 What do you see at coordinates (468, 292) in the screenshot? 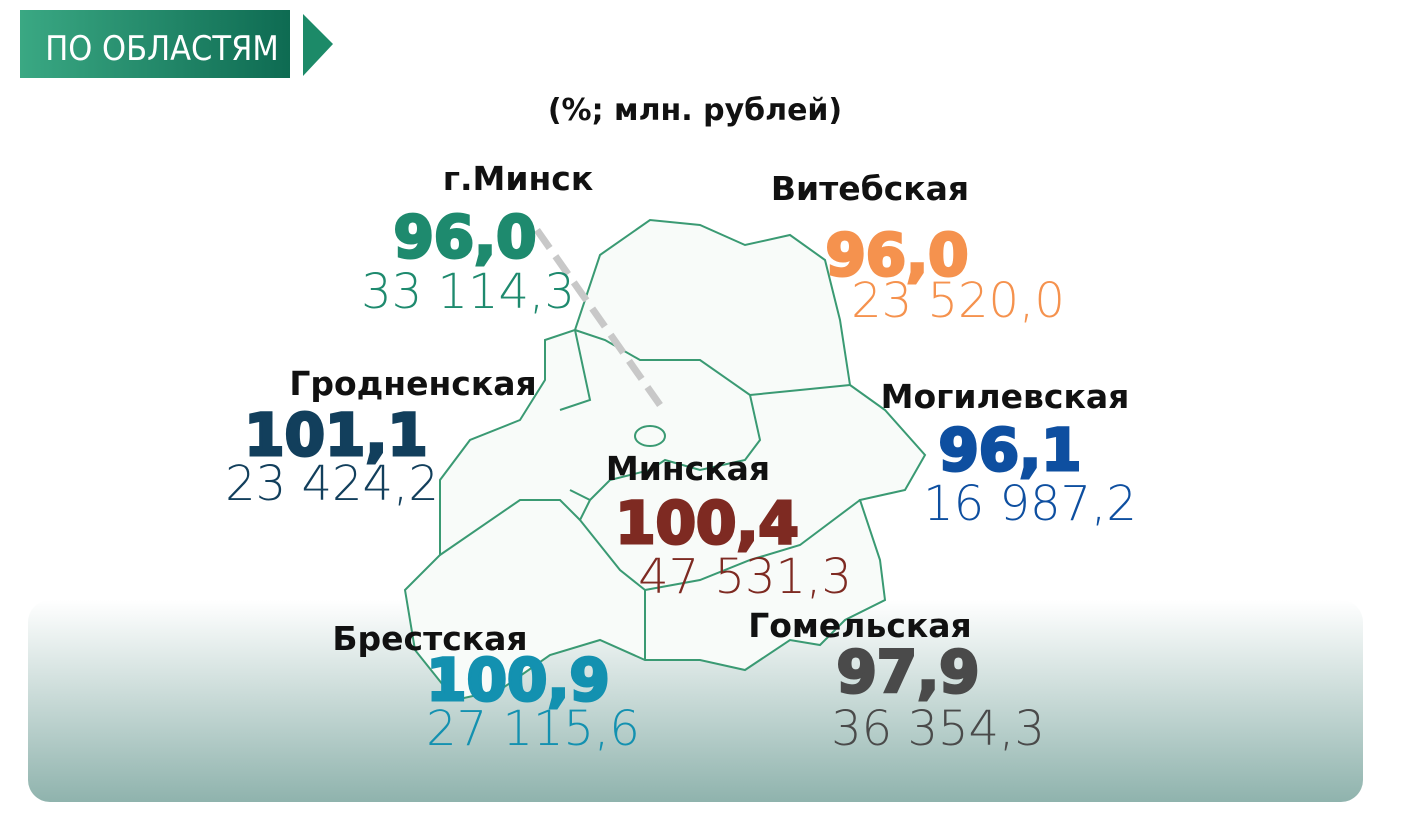
I see `region-amount: 33 114,3` at bounding box center [468, 292].